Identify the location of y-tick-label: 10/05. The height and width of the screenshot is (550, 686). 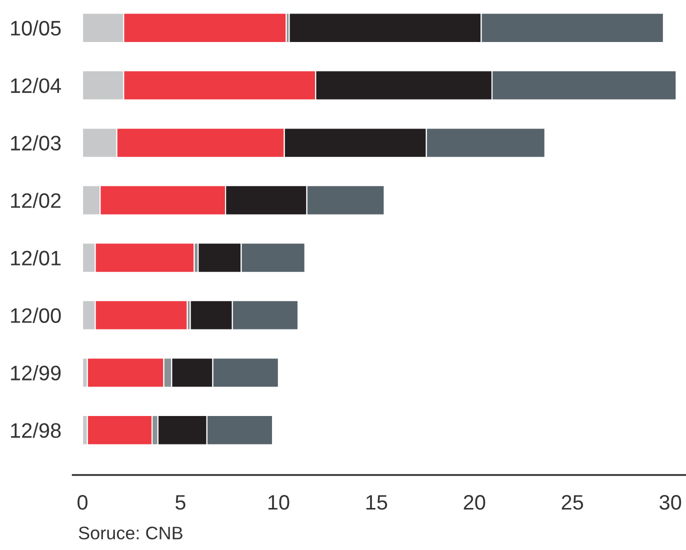
(36, 28).